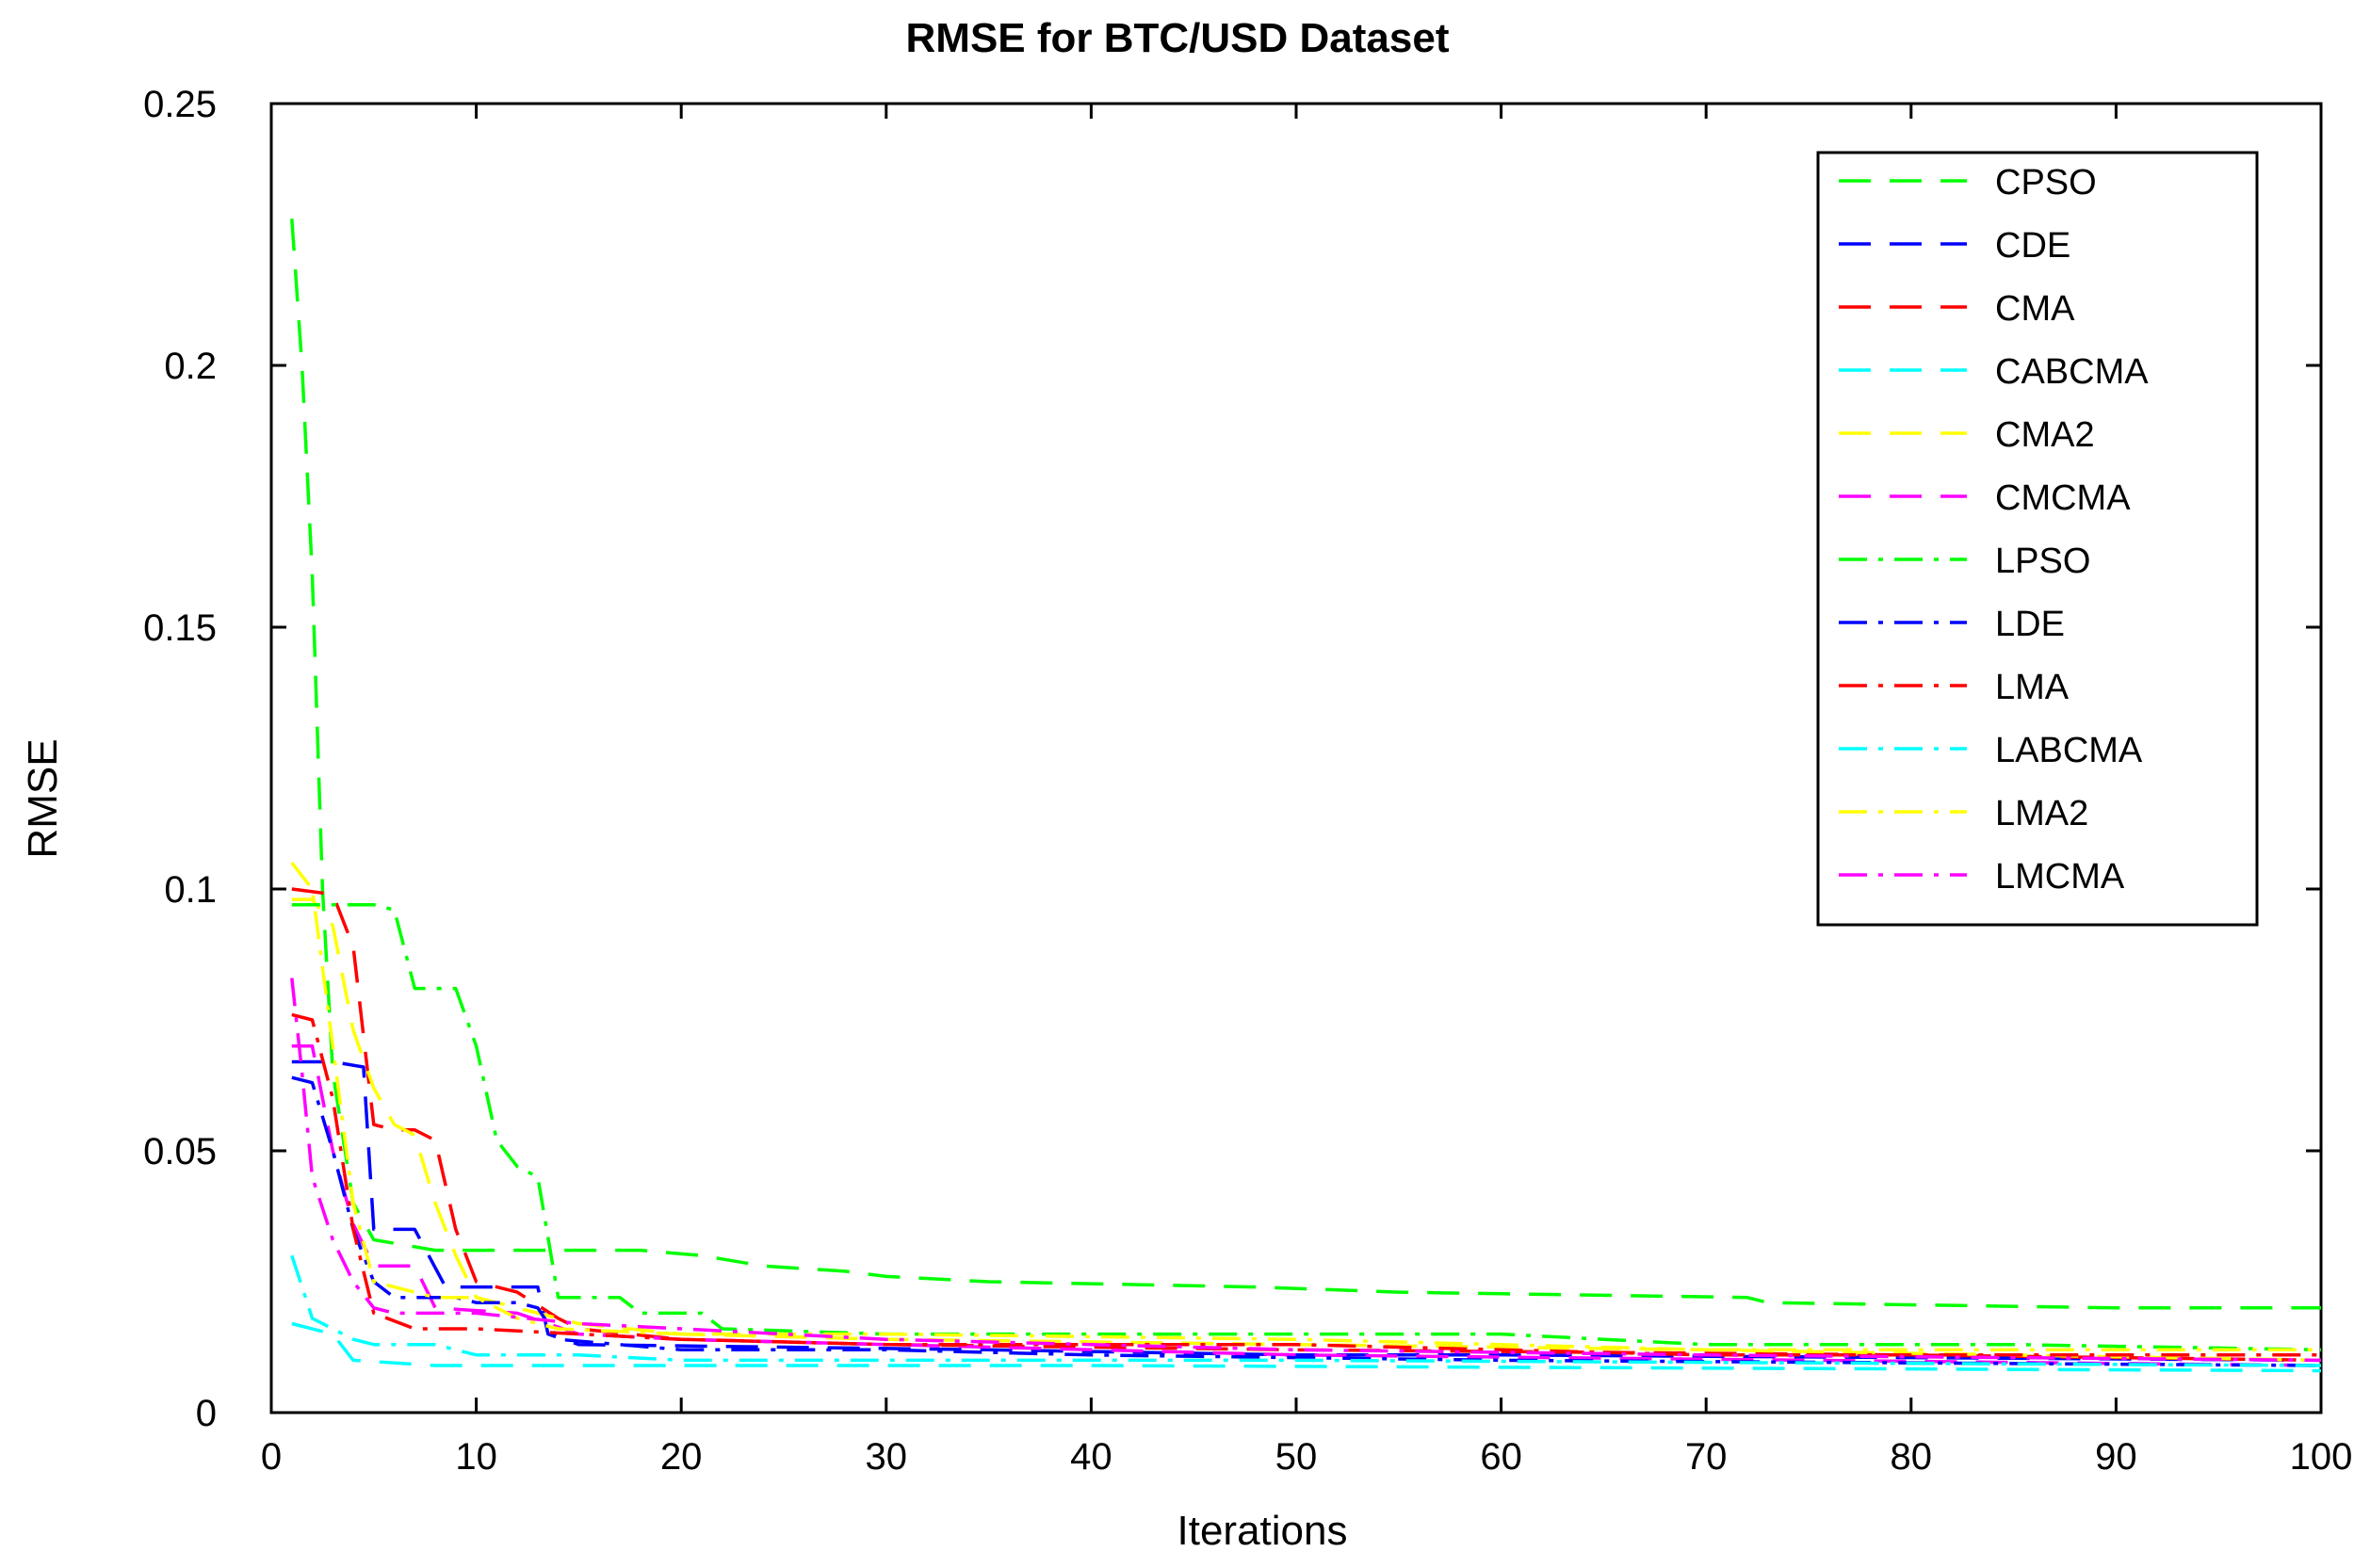  I want to click on legend-label-cma2: CMA2, so click(2045, 435).